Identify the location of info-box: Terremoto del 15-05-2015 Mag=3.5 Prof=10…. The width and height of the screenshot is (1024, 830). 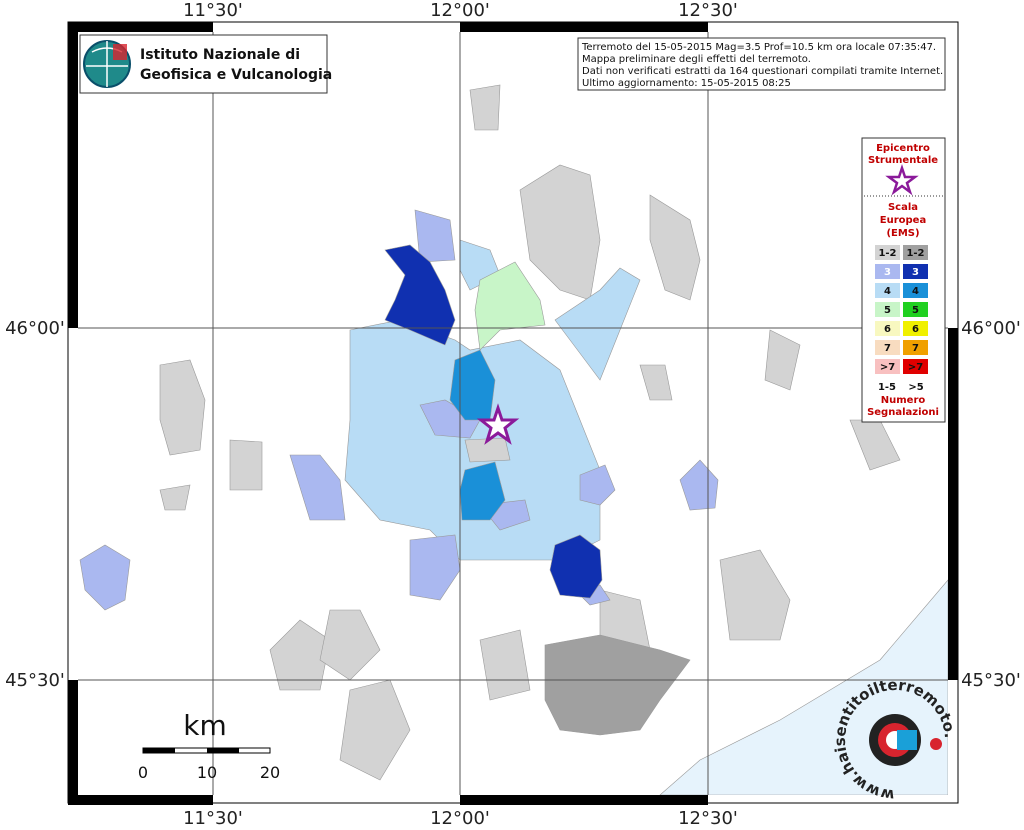
(761, 64).